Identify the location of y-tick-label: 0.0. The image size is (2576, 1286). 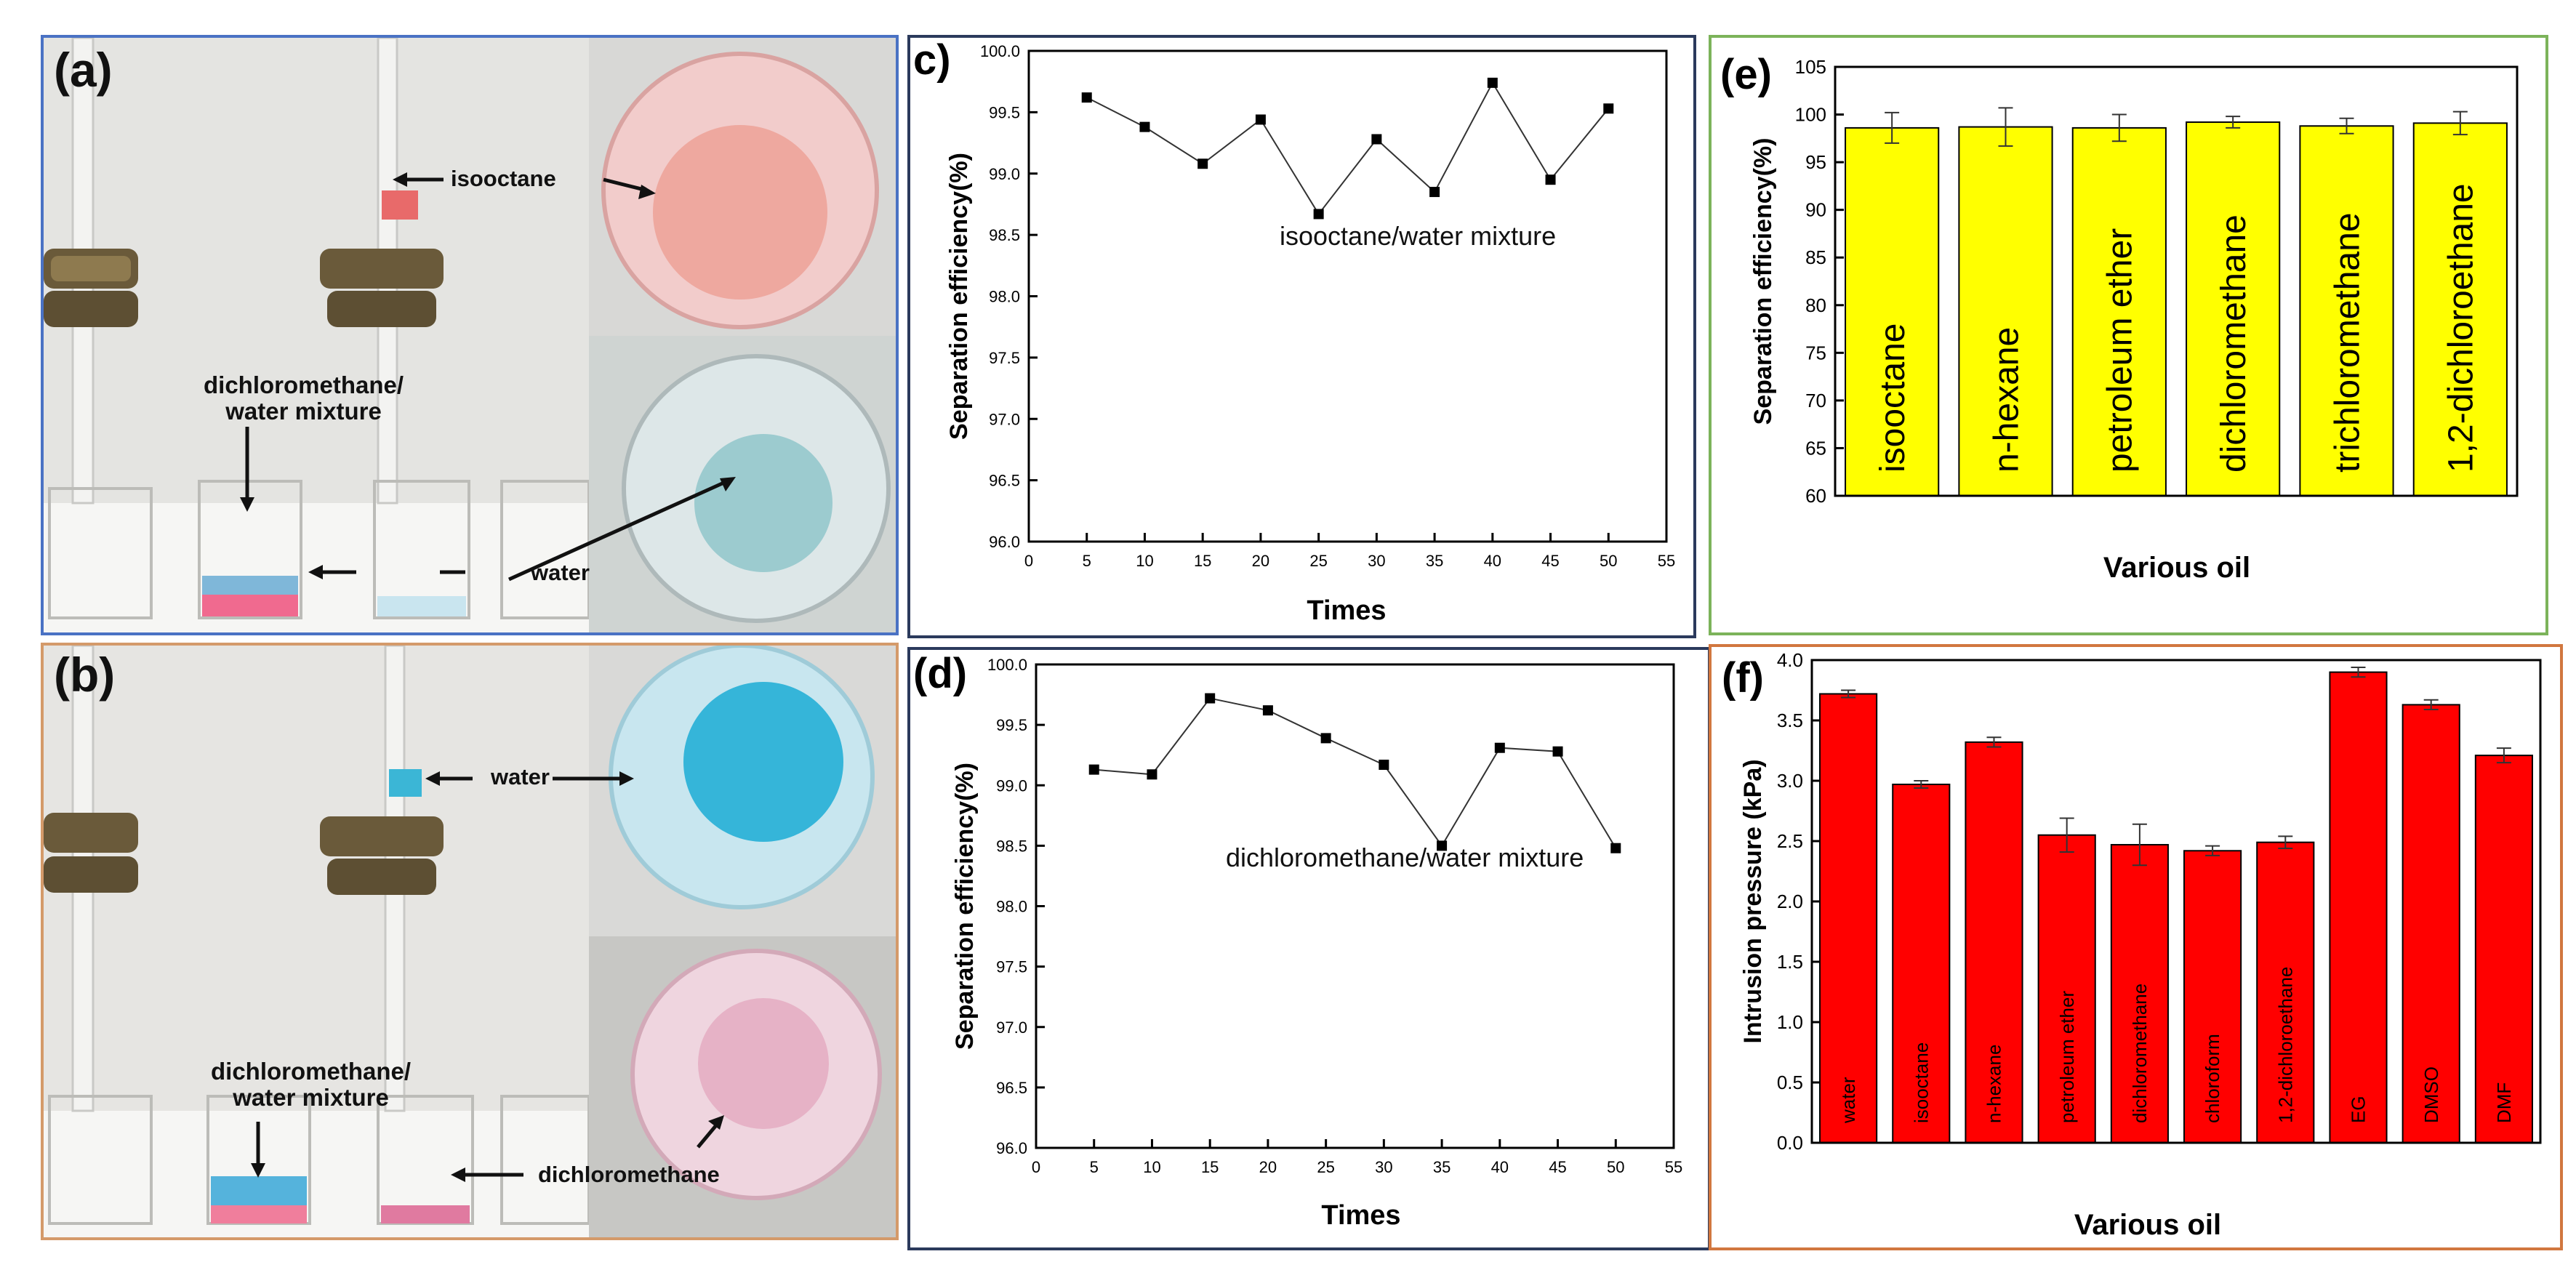
(1790, 1143).